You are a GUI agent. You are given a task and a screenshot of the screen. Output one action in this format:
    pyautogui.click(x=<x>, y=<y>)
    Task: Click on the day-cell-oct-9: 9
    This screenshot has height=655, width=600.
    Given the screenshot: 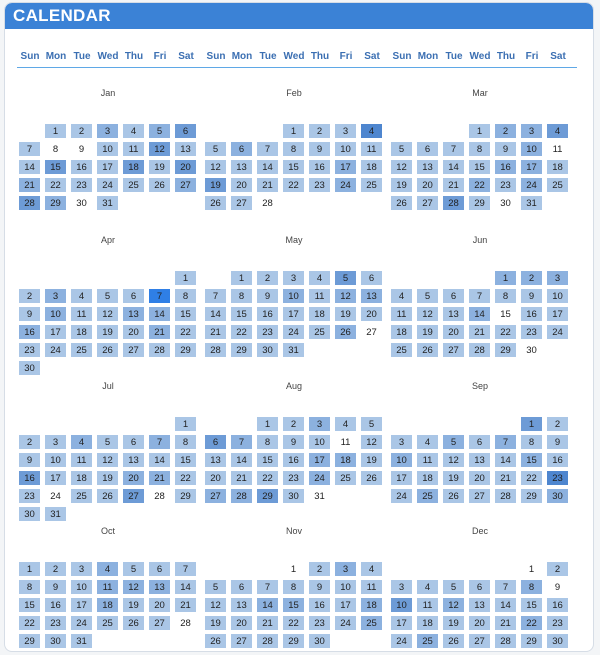 What is the action you would take?
    pyautogui.click(x=55, y=587)
    